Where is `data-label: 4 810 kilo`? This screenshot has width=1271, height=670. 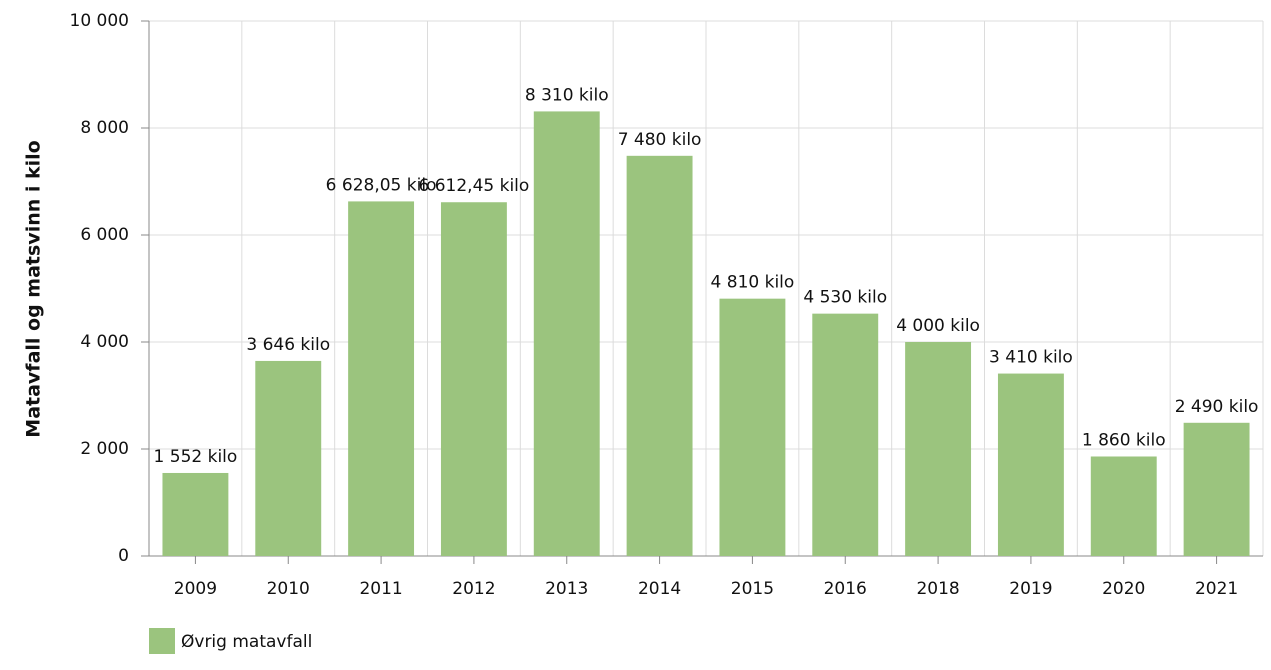
data-label: 4 810 kilo is located at coordinates (753, 283).